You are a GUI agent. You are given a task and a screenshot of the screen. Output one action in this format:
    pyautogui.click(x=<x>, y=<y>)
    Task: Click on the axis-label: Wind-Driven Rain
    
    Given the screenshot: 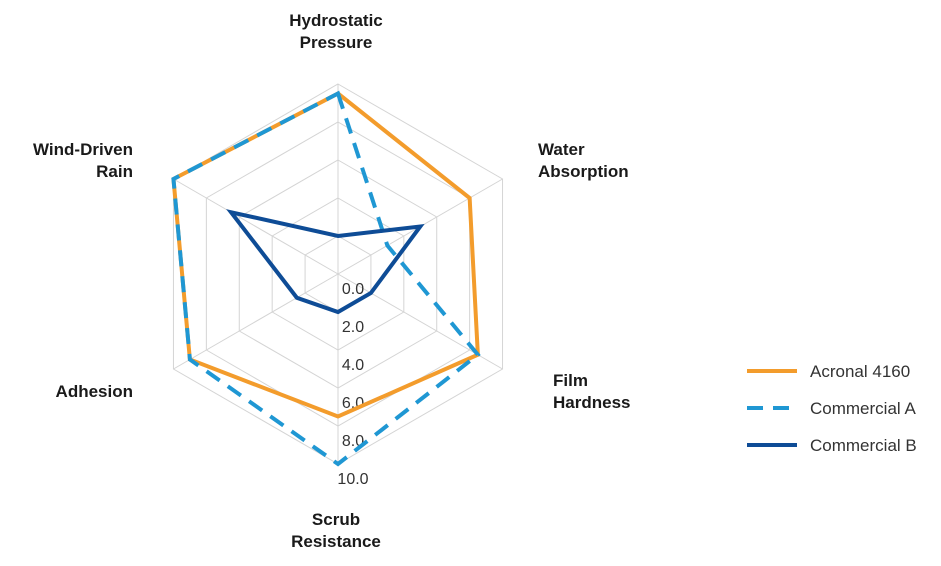 What is the action you would take?
    pyautogui.click(x=83, y=160)
    